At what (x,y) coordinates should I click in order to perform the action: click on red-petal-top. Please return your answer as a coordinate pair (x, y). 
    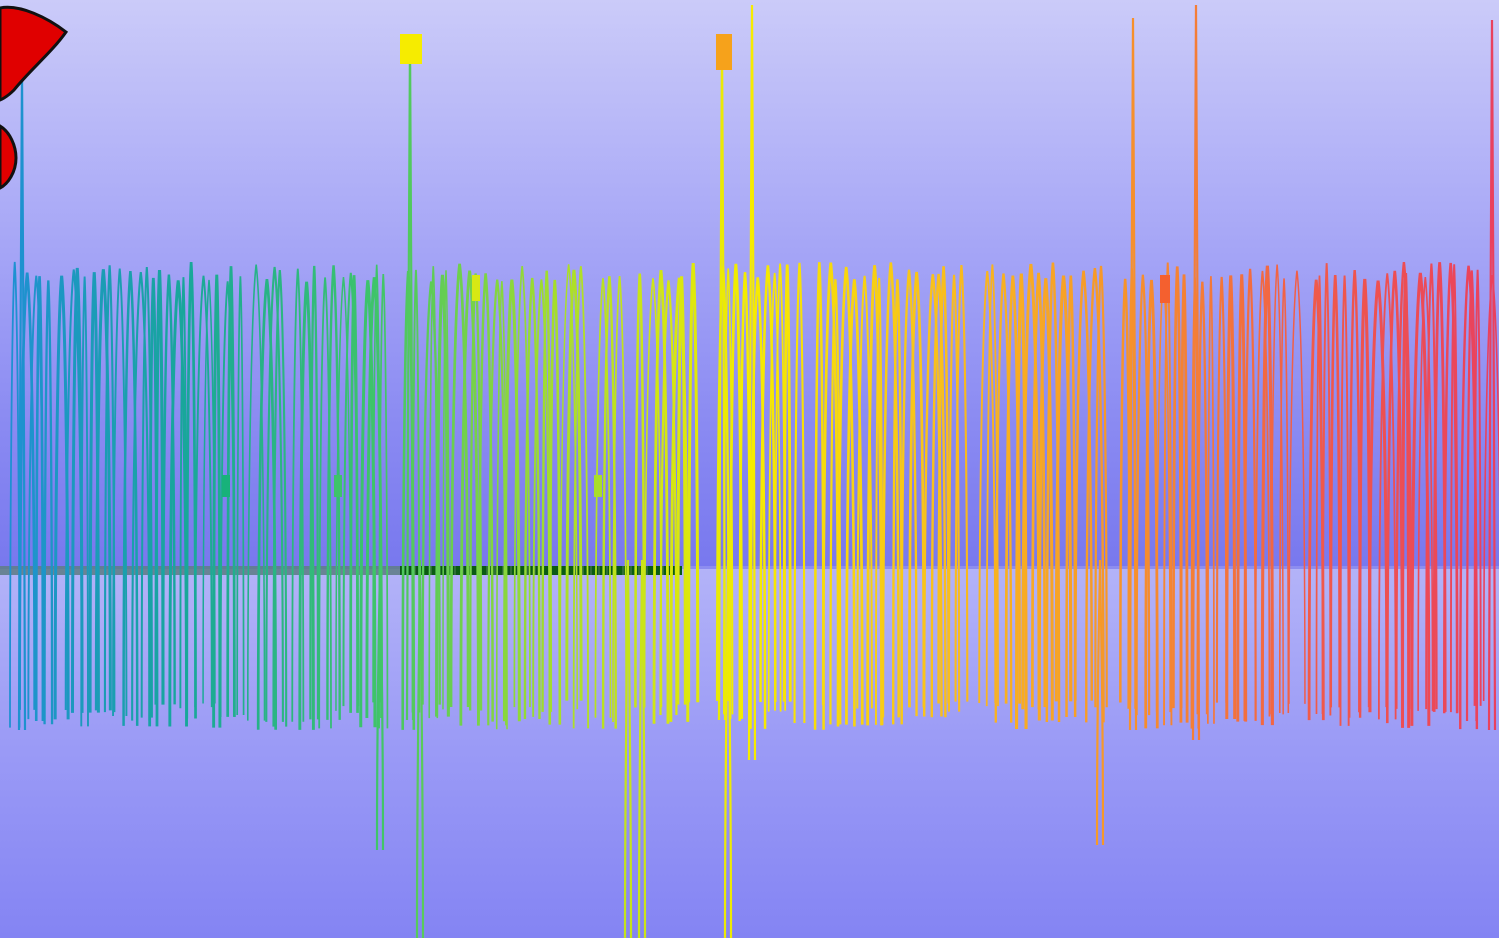
    Looking at the image, I should click on (34, 53).